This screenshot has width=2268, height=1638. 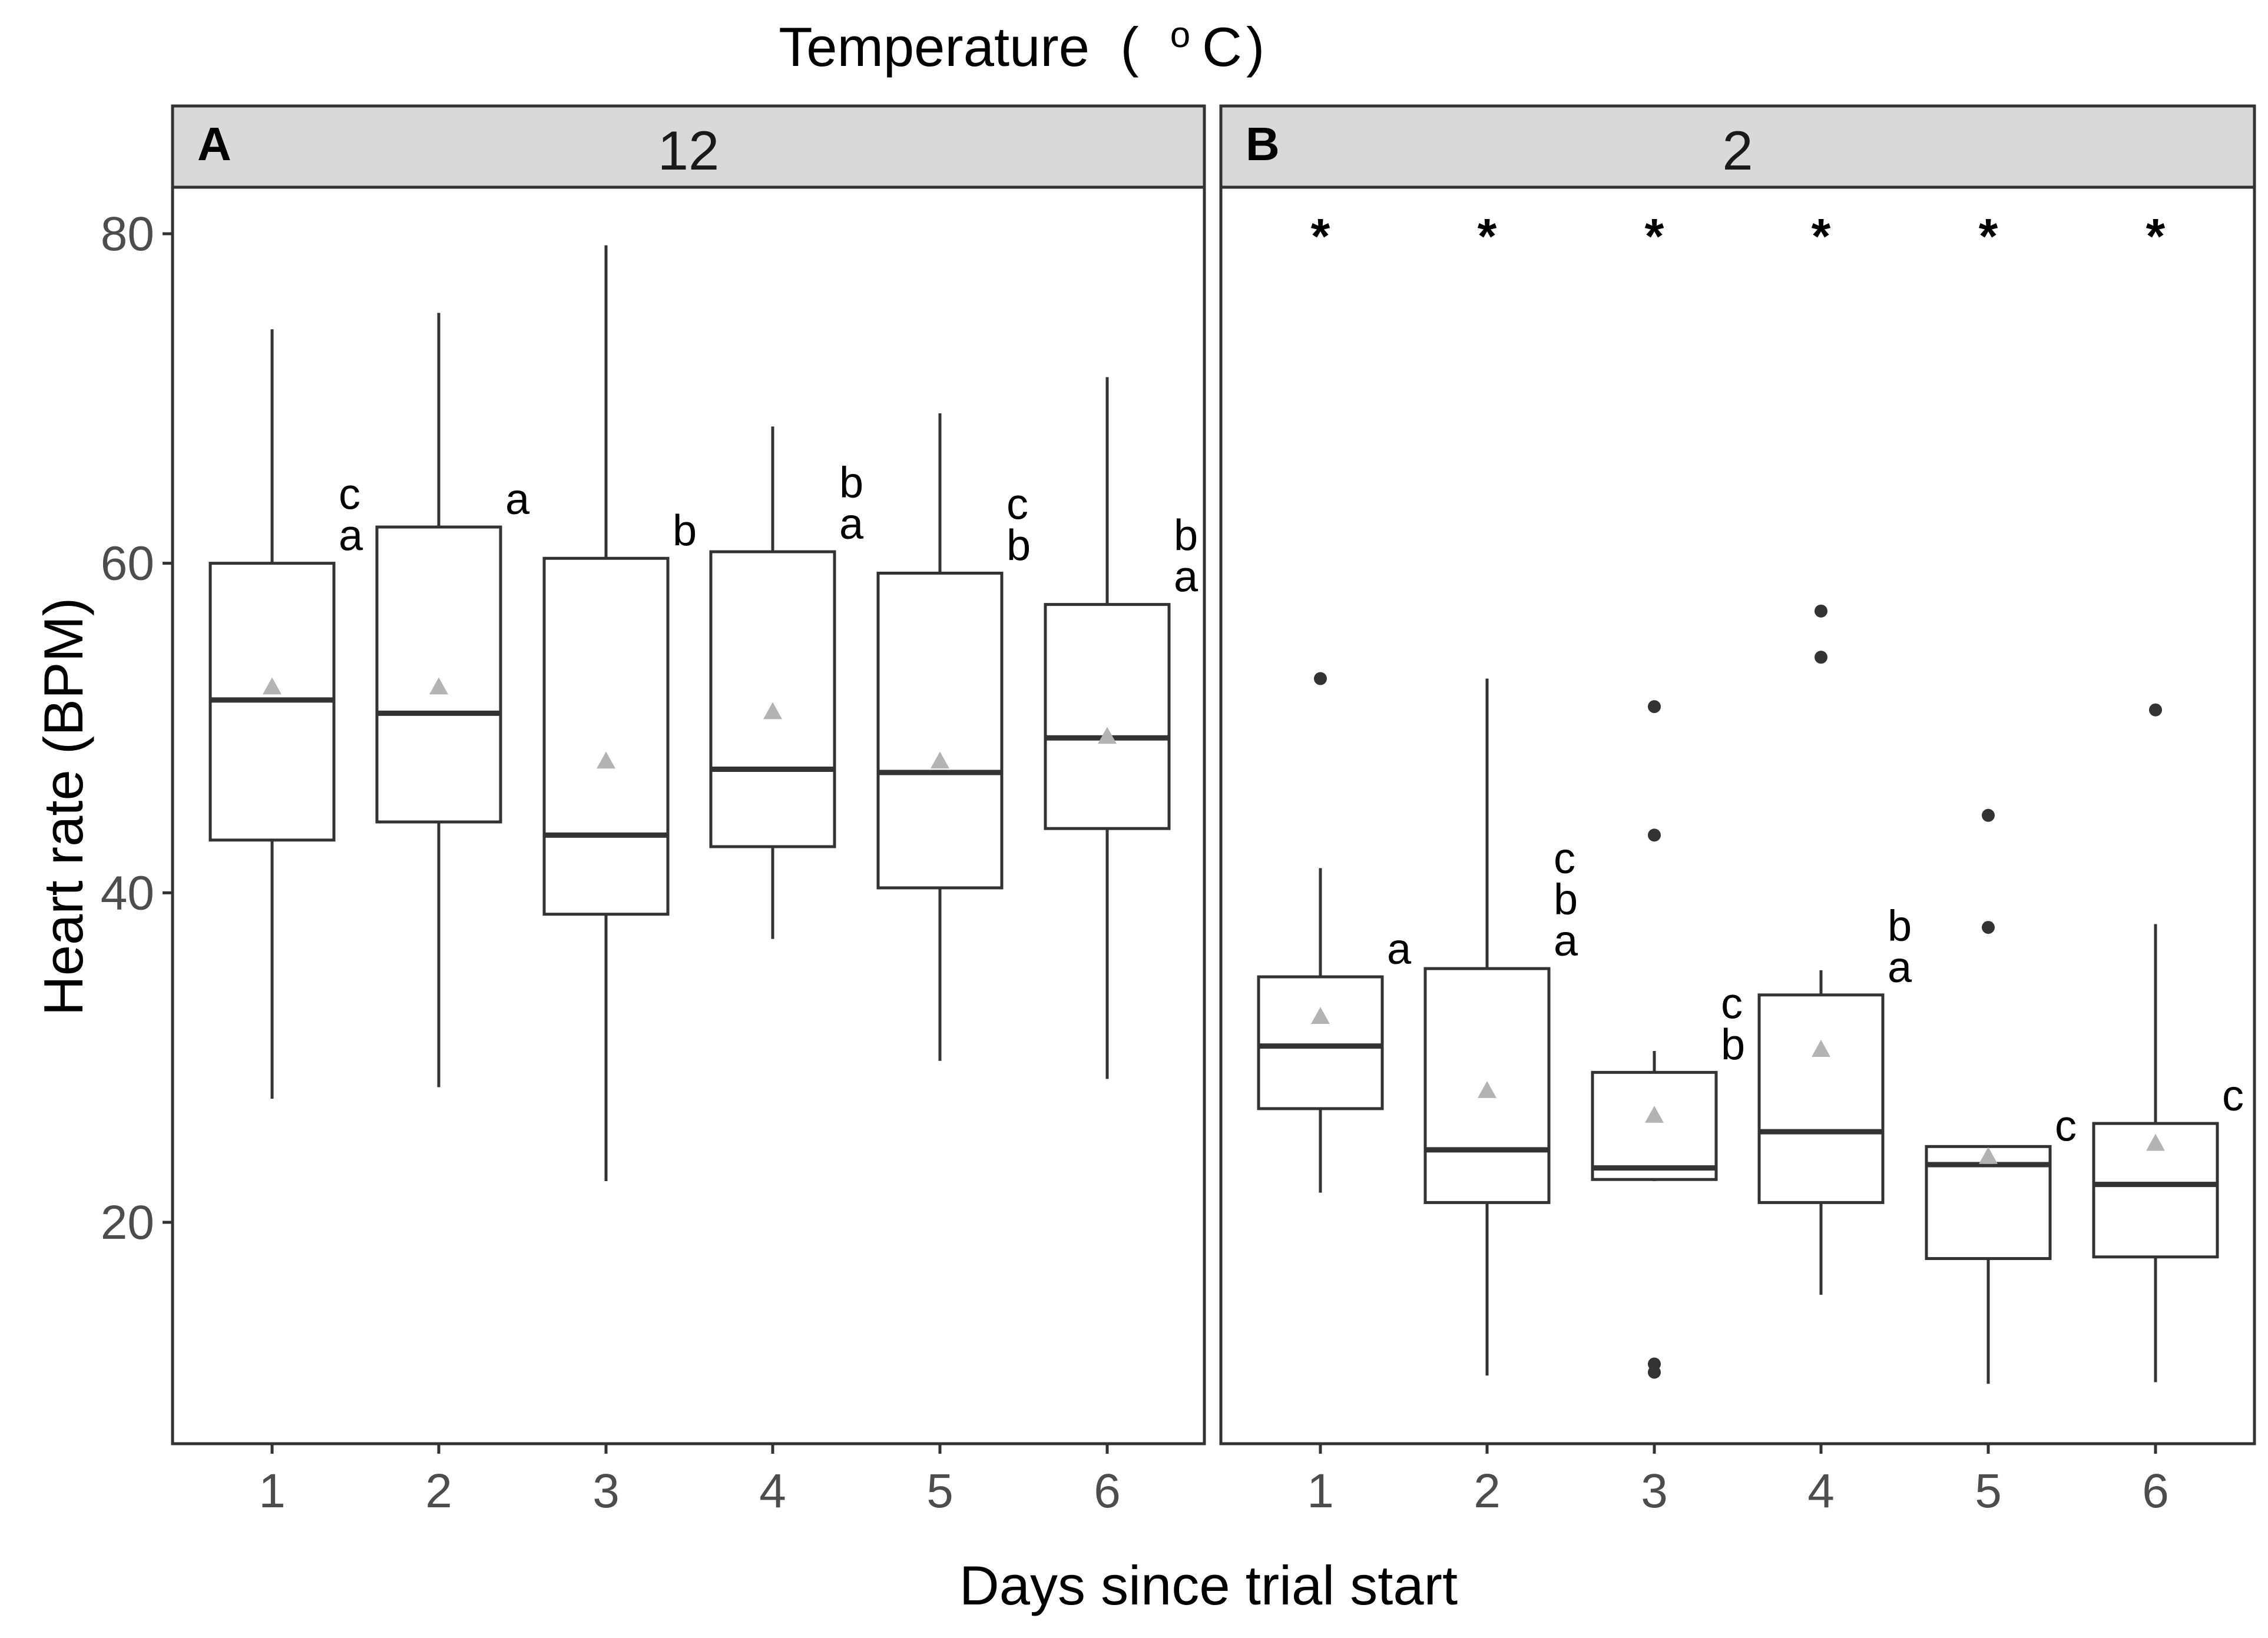 What do you see at coordinates (2168, 1042) in the screenshot?
I see `box-day-6: c` at bounding box center [2168, 1042].